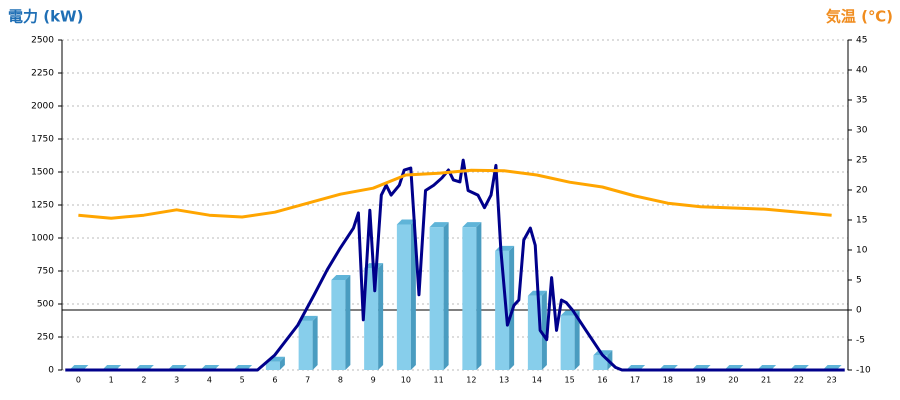 The image size is (900, 400). What do you see at coordinates (861, 41) in the screenshot?
I see `y2-tick-label: 45` at bounding box center [861, 41].